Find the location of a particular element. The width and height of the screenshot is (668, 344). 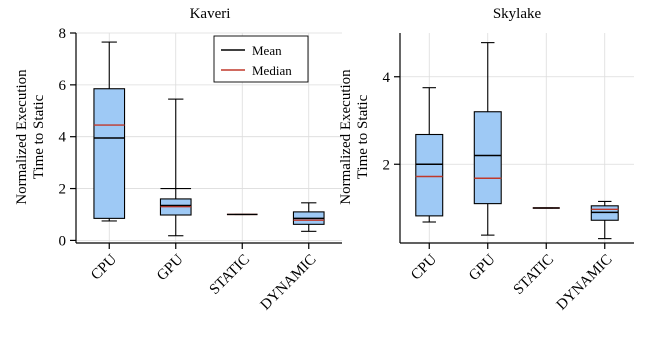

y-tick-label-3: 6 is located at coordinates (63, 86).